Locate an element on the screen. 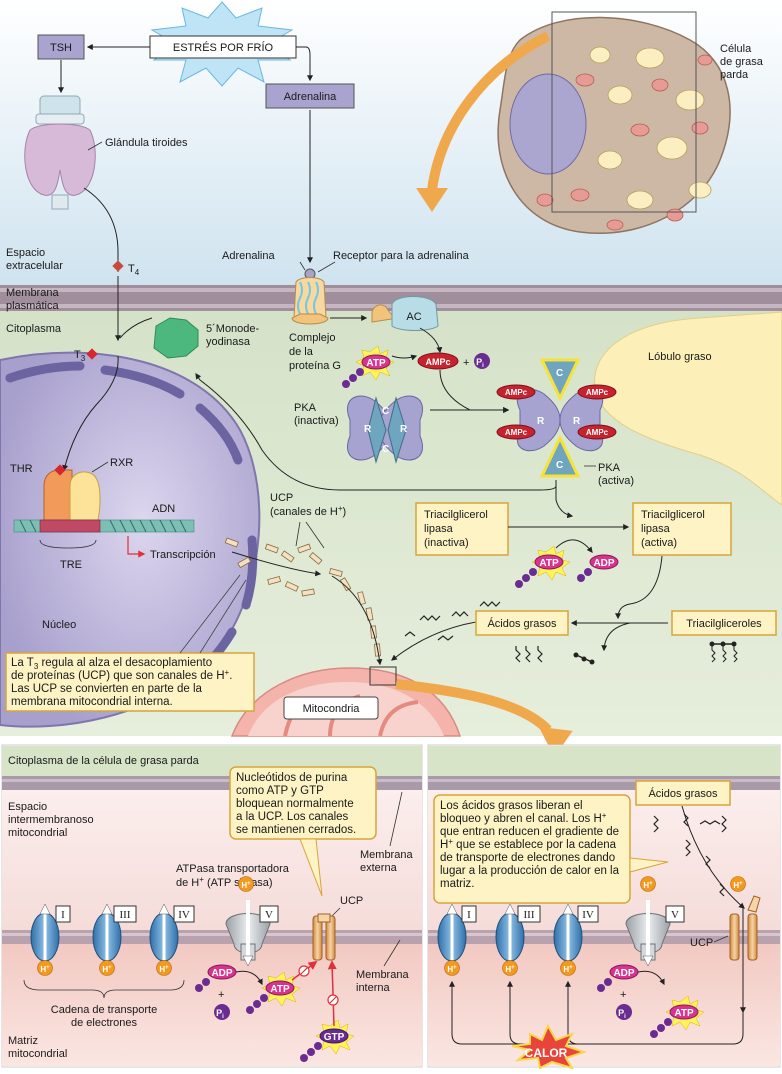 The image size is (782, 1074). fa-note-line-1: Los ácidos grasos liberan el is located at coordinates (511, 806).